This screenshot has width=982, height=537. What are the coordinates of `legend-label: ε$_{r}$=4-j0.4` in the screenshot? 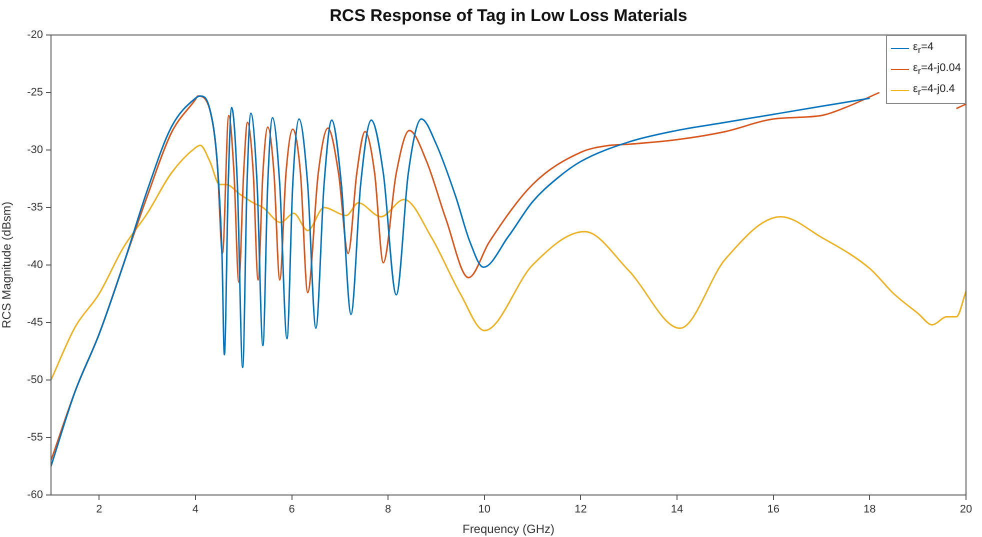 It's located at (933, 90).